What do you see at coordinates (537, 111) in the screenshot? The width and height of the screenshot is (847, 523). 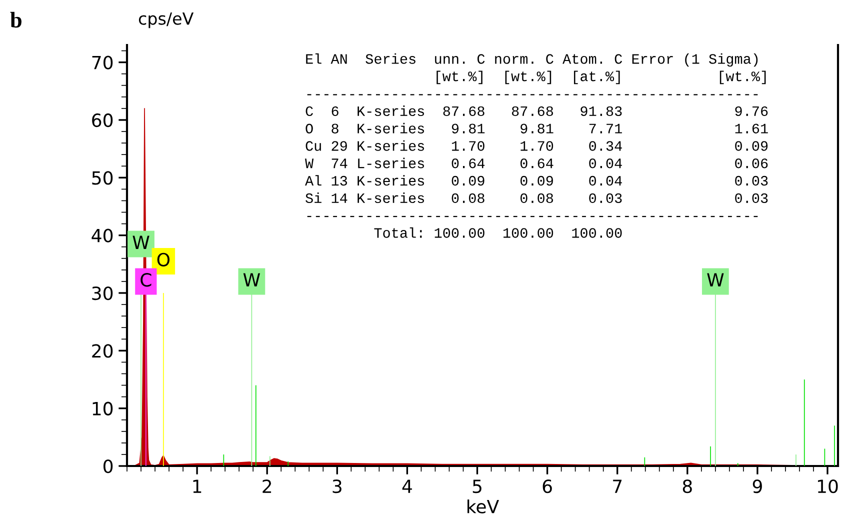 I see `annotation: C 6 K-series 87.68 87.68 91.83 9.76` at bounding box center [537, 111].